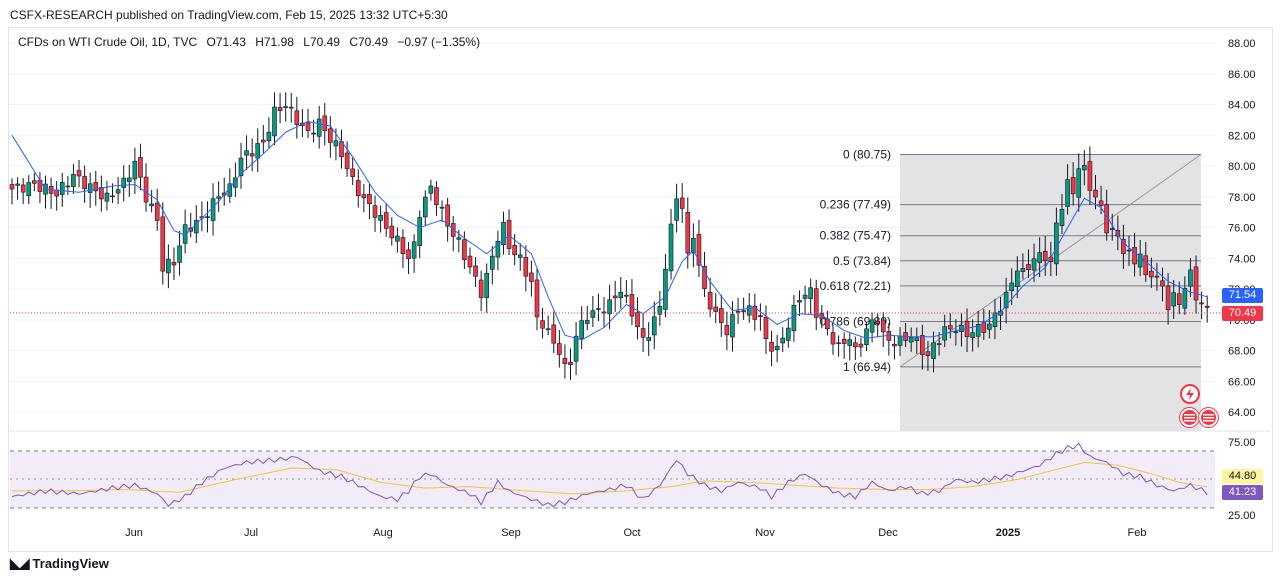 Image resolution: width=1281 pixels, height=581 pixels. I want to click on close-value: C70.49, so click(369, 42).